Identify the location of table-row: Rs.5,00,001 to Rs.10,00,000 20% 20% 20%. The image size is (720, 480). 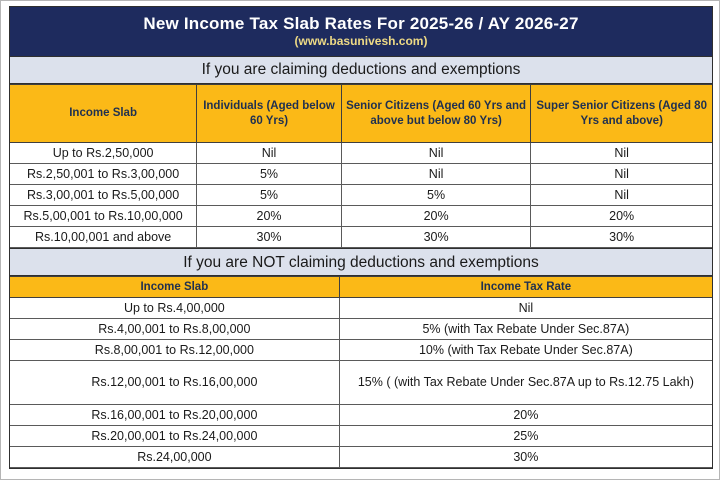
(361, 216).